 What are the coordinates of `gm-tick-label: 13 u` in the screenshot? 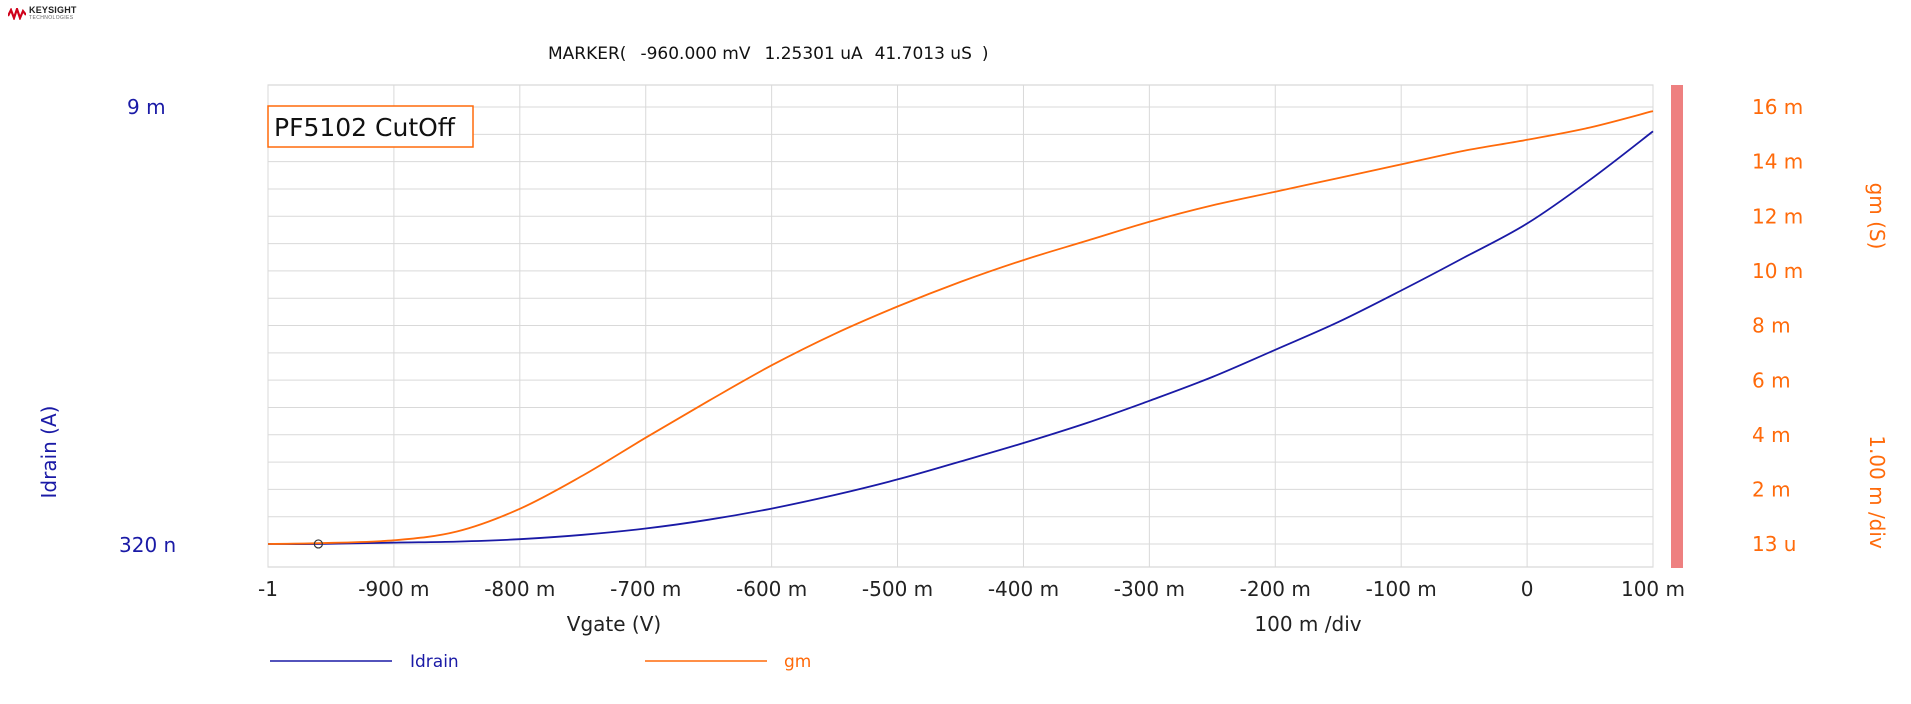 It's located at (1774, 544).